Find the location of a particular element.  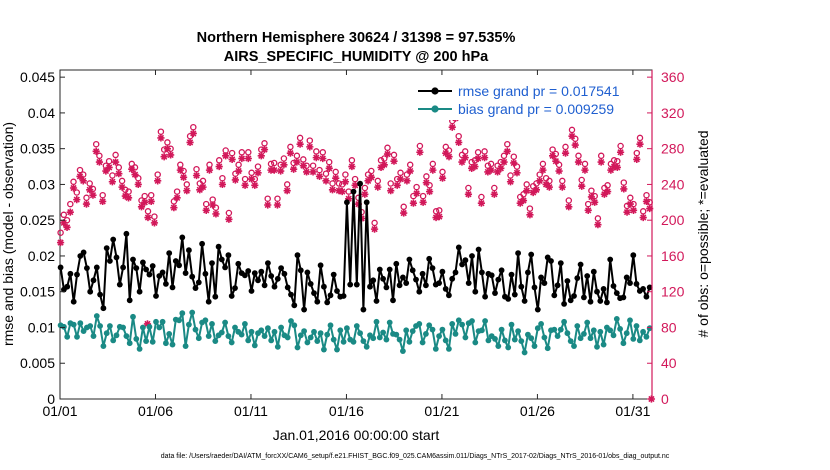

x-tick-label: 01/01 is located at coordinates (59, 411).